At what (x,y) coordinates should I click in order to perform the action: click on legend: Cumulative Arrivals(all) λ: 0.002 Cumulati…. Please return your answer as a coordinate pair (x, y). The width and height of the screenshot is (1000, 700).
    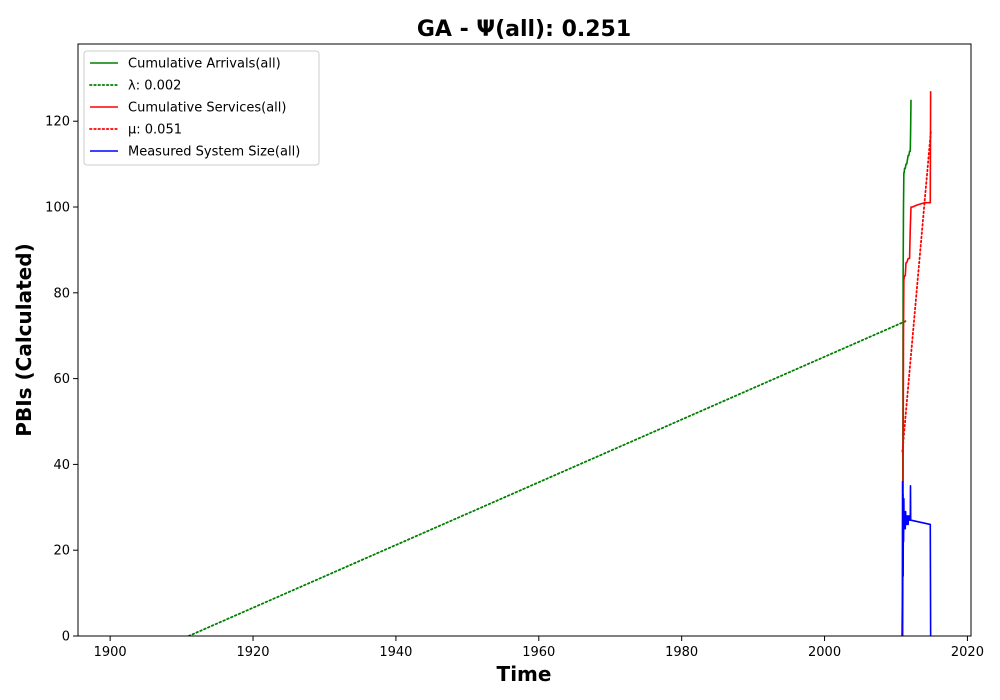
    Looking at the image, I should click on (201, 108).